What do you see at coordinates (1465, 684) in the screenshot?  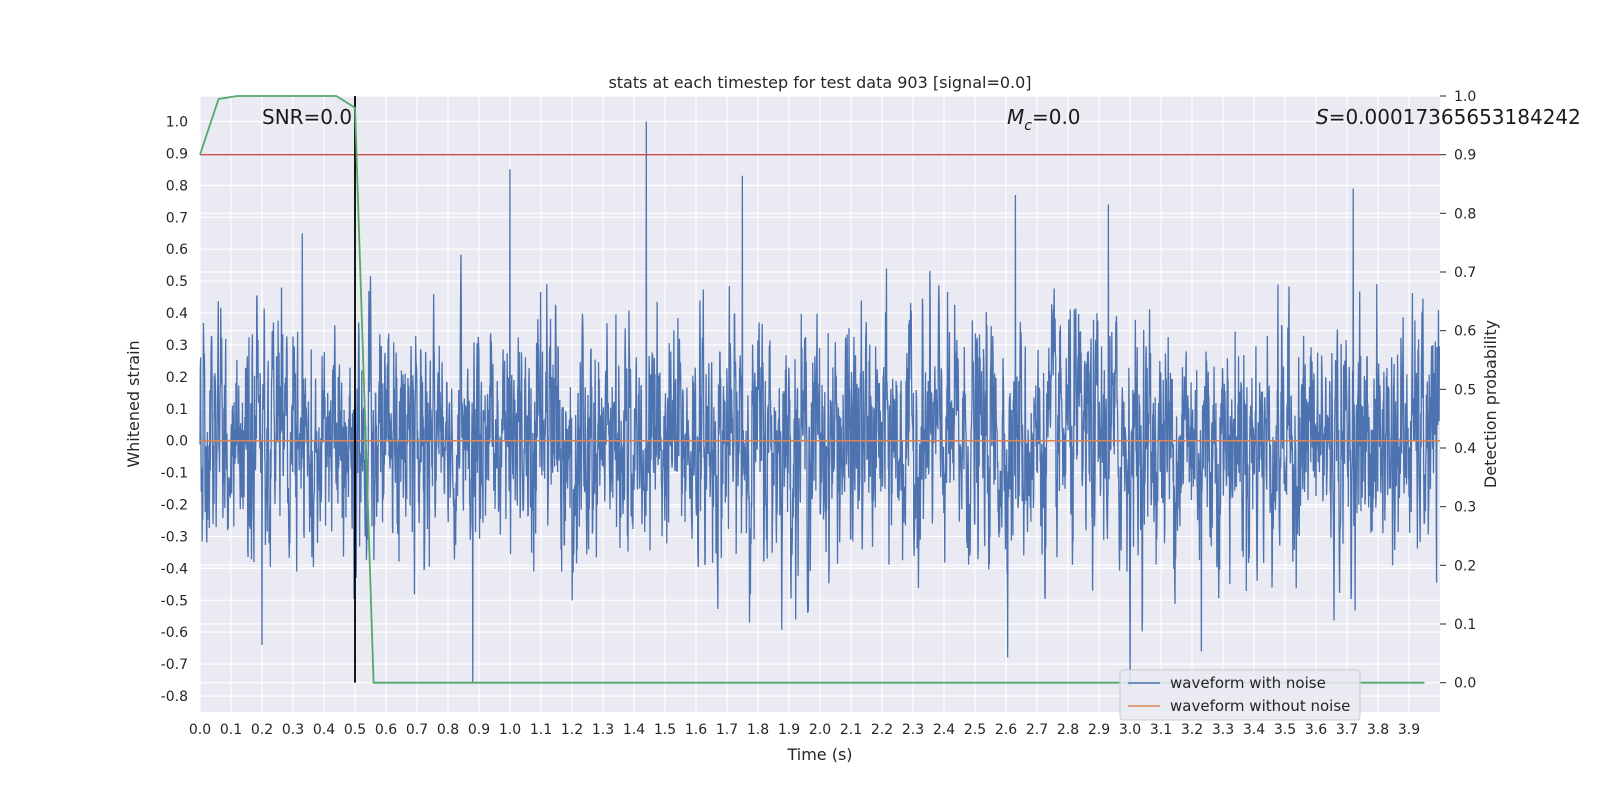 I see `y2-tick-label: 0.0` at bounding box center [1465, 684].